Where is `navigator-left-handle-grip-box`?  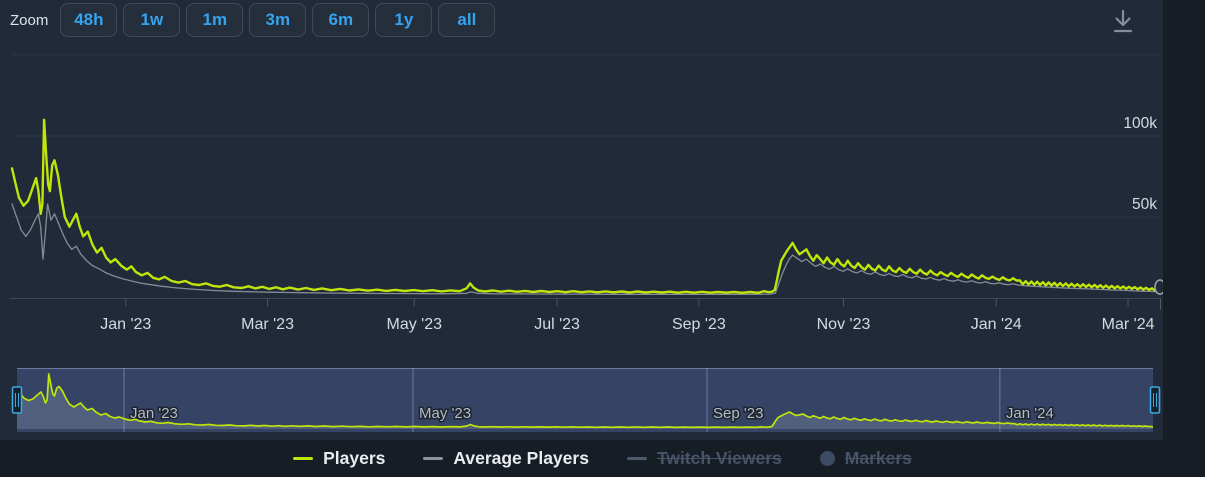
navigator-left-handle-grip-box is located at coordinates (17, 400).